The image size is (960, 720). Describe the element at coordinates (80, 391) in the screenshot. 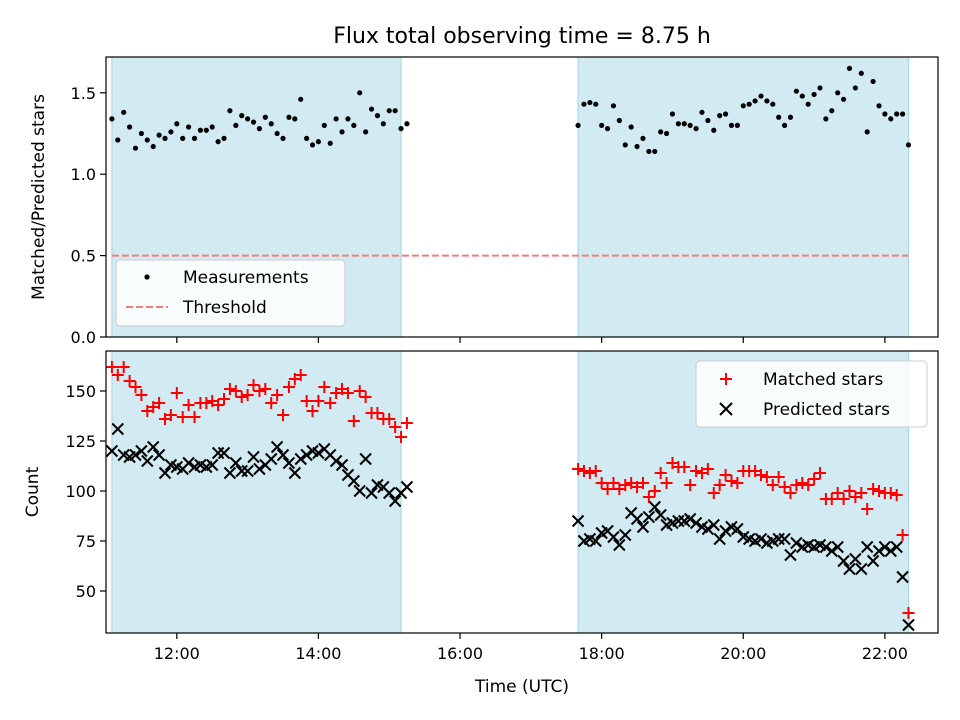

I see `y-tick-label: 150` at that location.